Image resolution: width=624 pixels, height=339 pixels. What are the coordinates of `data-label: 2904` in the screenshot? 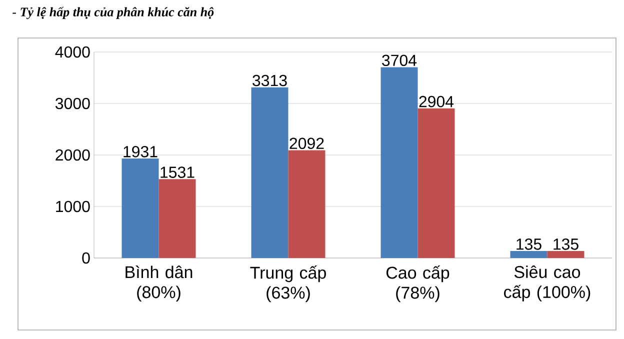 It's located at (436, 102).